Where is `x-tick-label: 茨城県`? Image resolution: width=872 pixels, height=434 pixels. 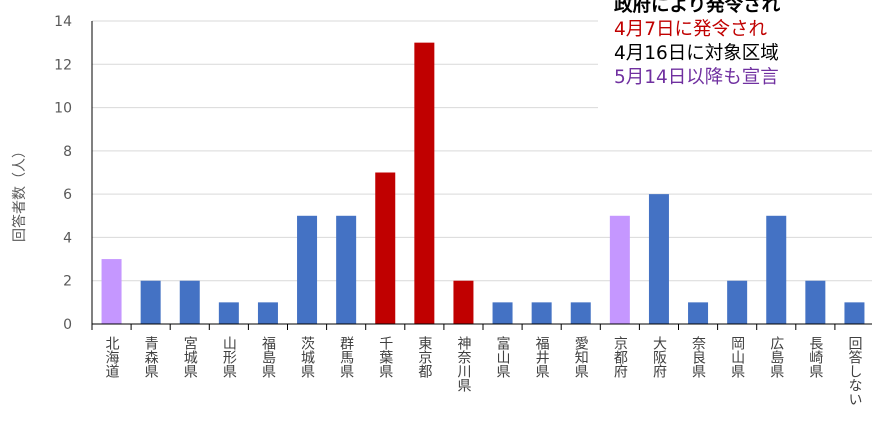 x-tick-label: 茨城県 is located at coordinates (307, 357).